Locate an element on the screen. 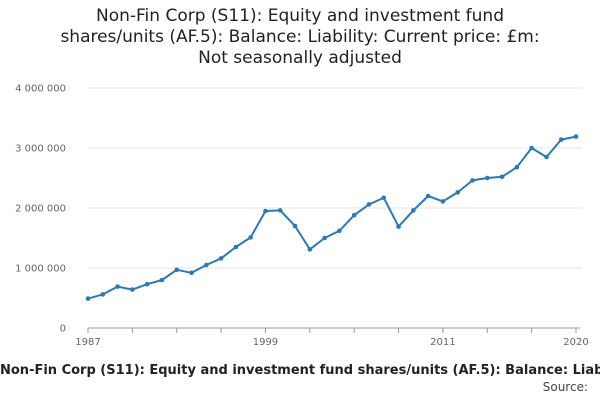  x-tick-label-0: 1987 is located at coordinates (87, 342).